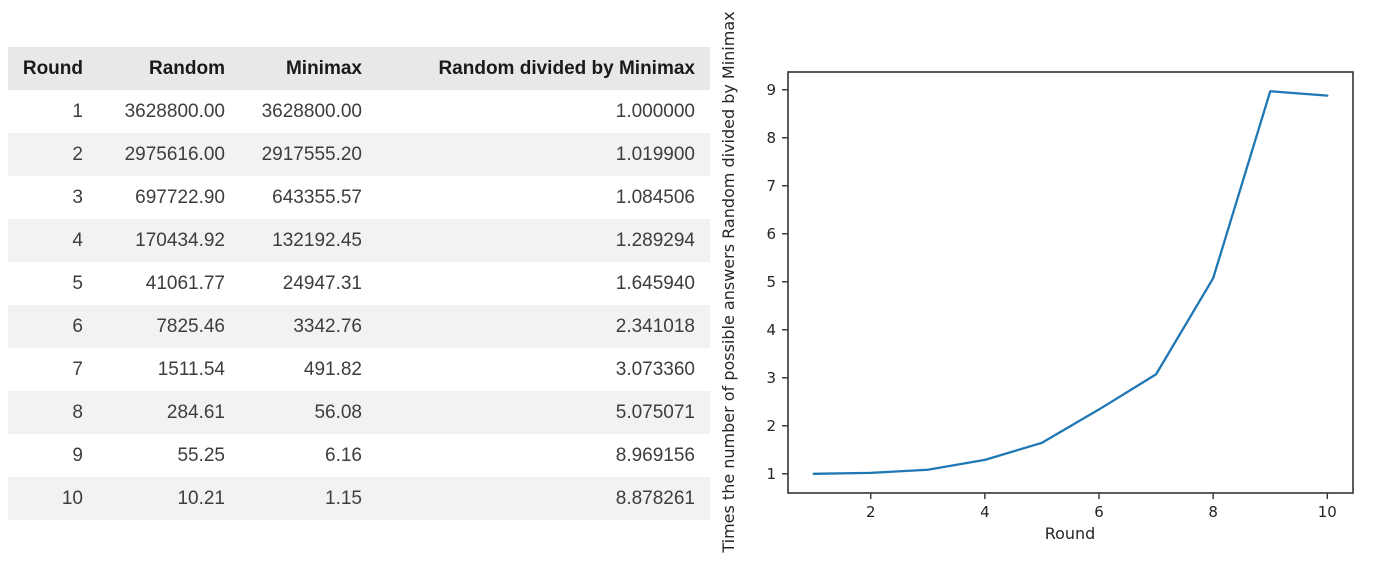 The width and height of the screenshot is (1380, 582). I want to click on y-tick-label: 1, so click(771, 474).